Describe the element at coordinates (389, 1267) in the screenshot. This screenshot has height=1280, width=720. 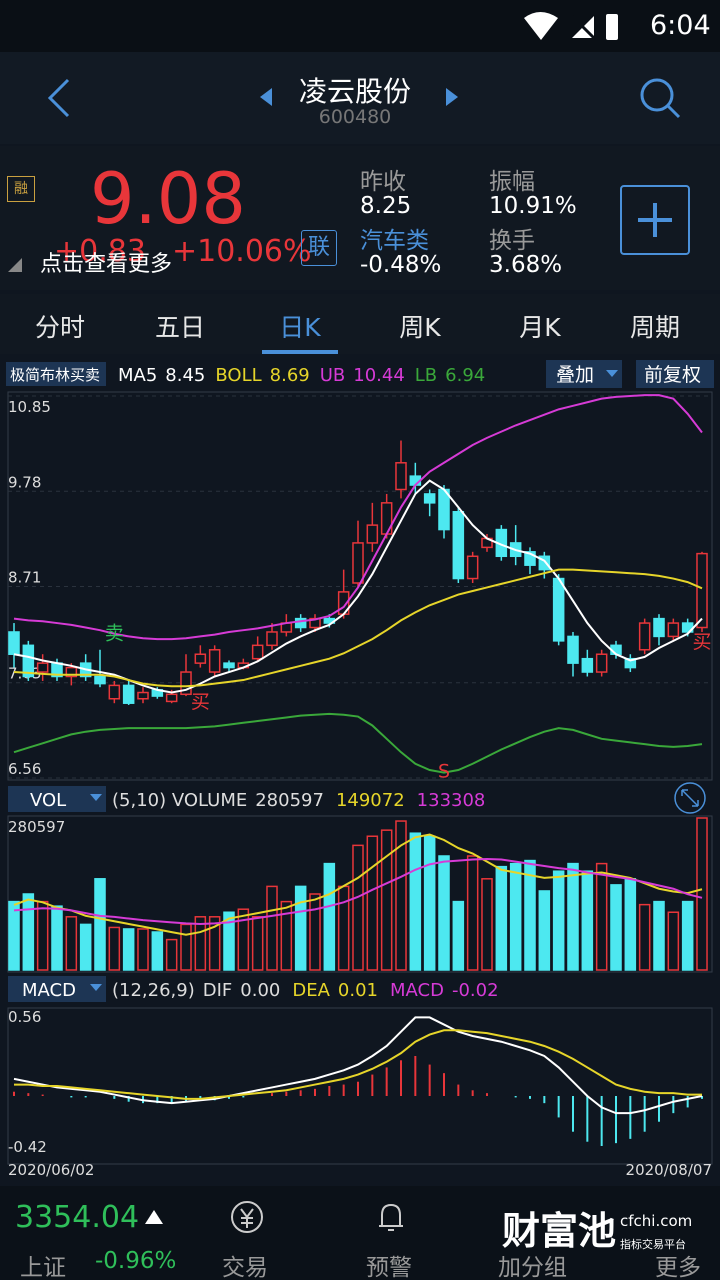
I see `nav-item: 预警` at that location.